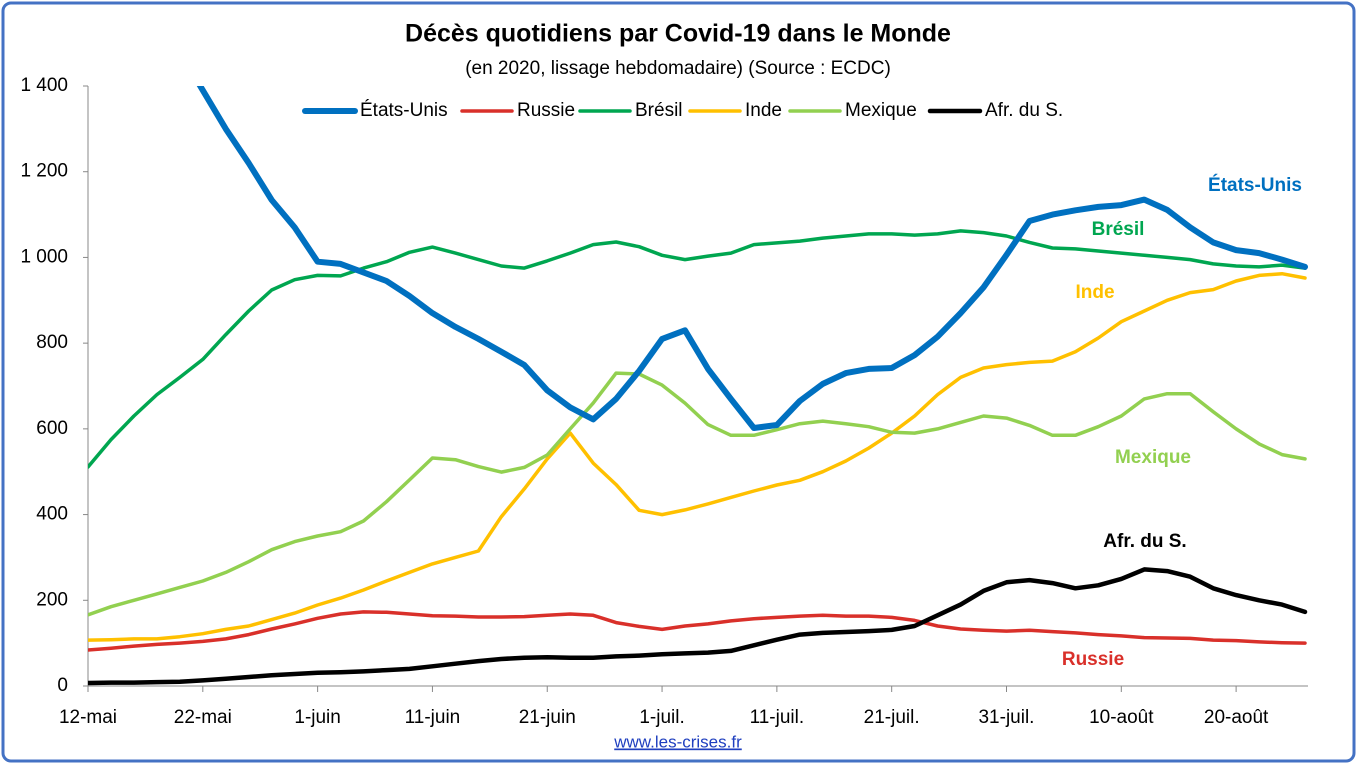  I want to click on legend-label: États-Unis, so click(404, 110).